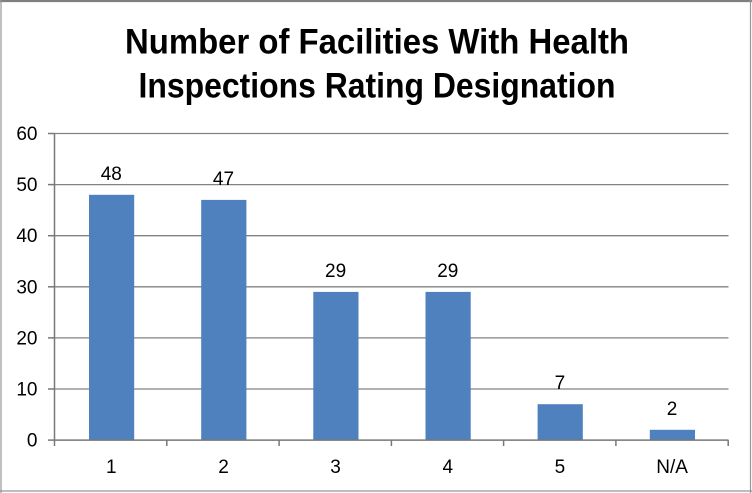  I want to click on svg-text: 20, so click(26, 338).